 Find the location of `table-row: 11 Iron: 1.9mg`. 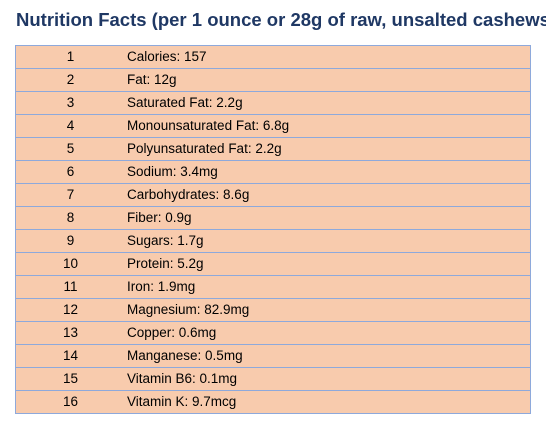

table-row: 11 Iron: 1.9mg is located at coordinates (273, 287).